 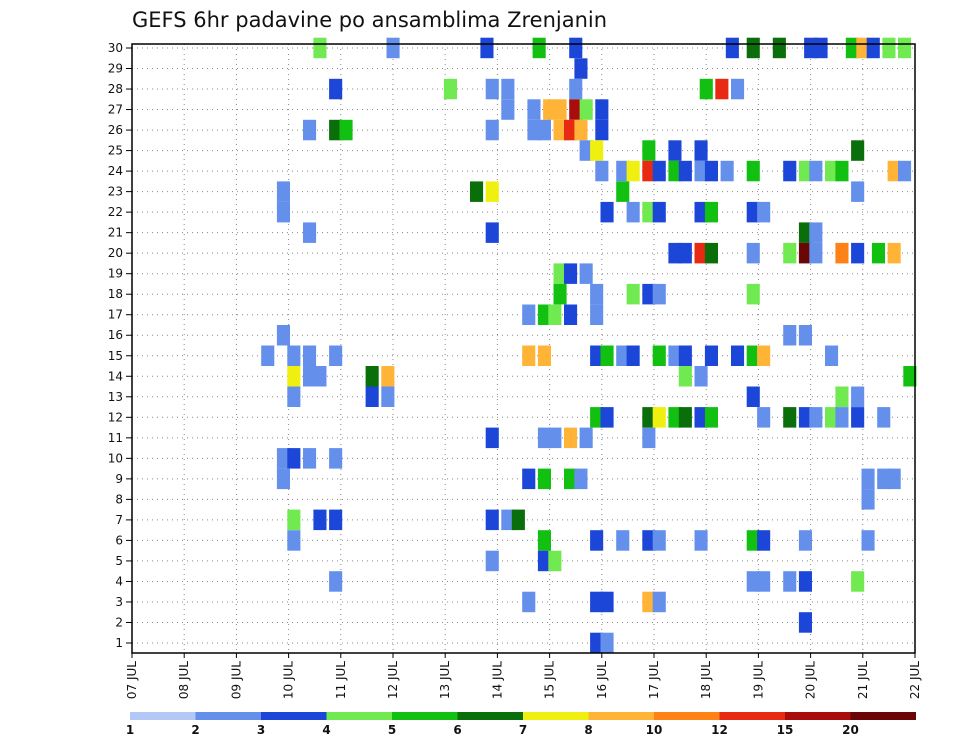 What do you see at coordinates (719, 730) in the screenshot?
I see `legend-label: 12` at bounding box center [719, 730].